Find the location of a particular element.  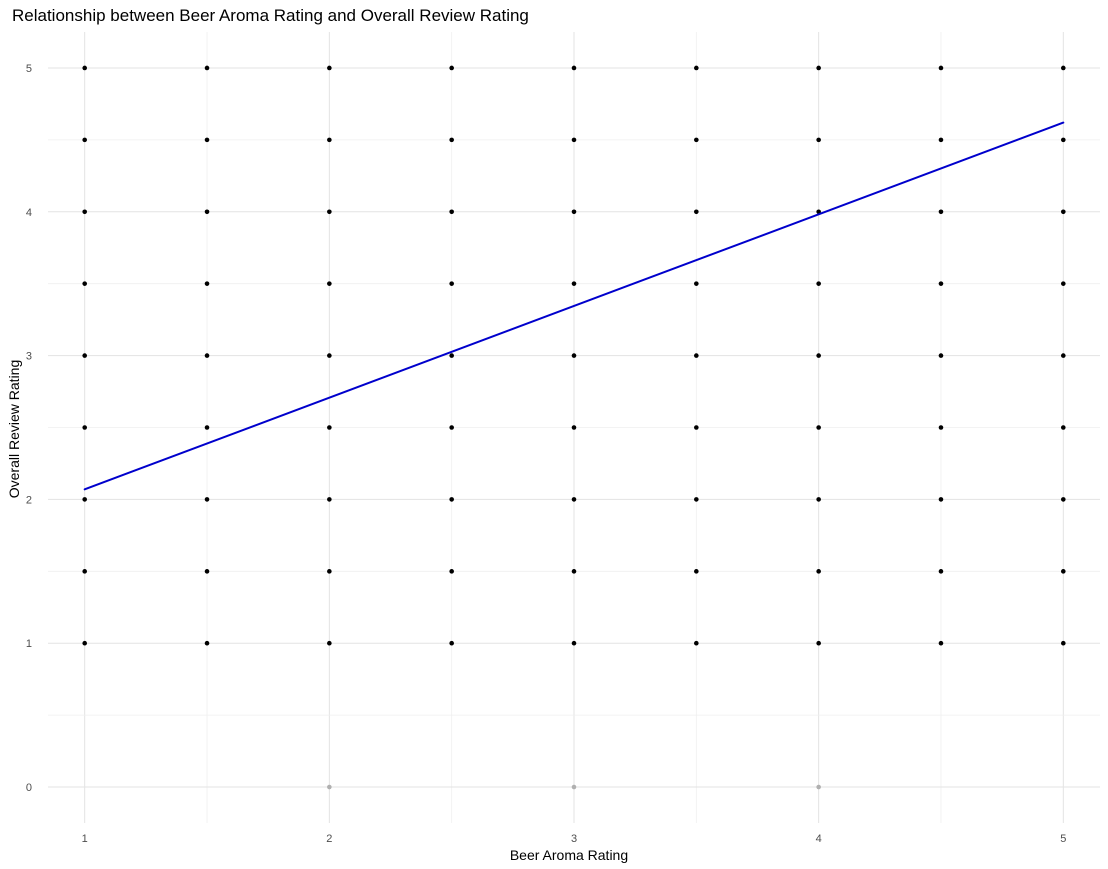

x-tick-label: 5 is located at coordinates (1063, 839).